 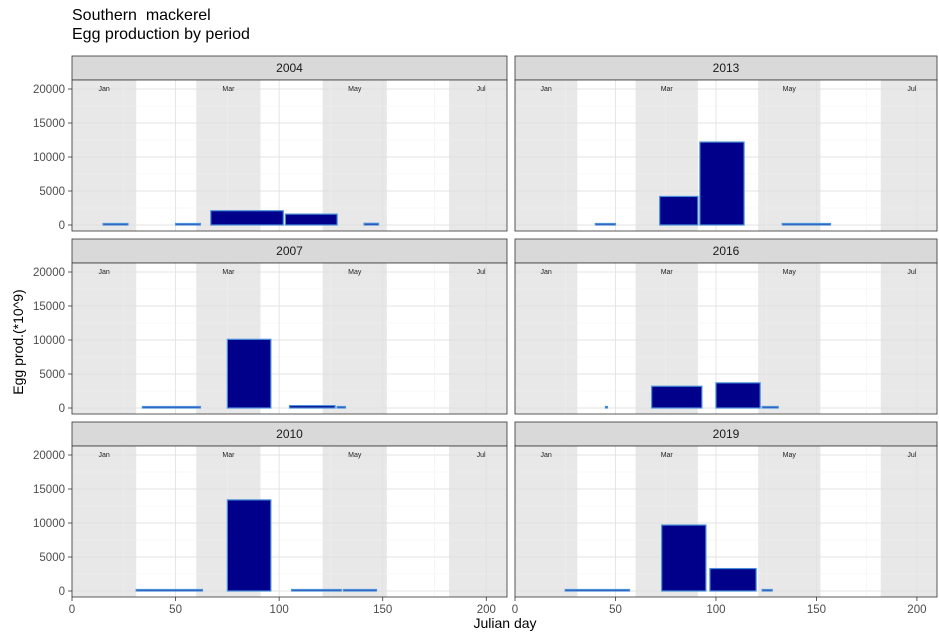 I want to click on panel-strip-label: 2007, so click(x=289, y=251).